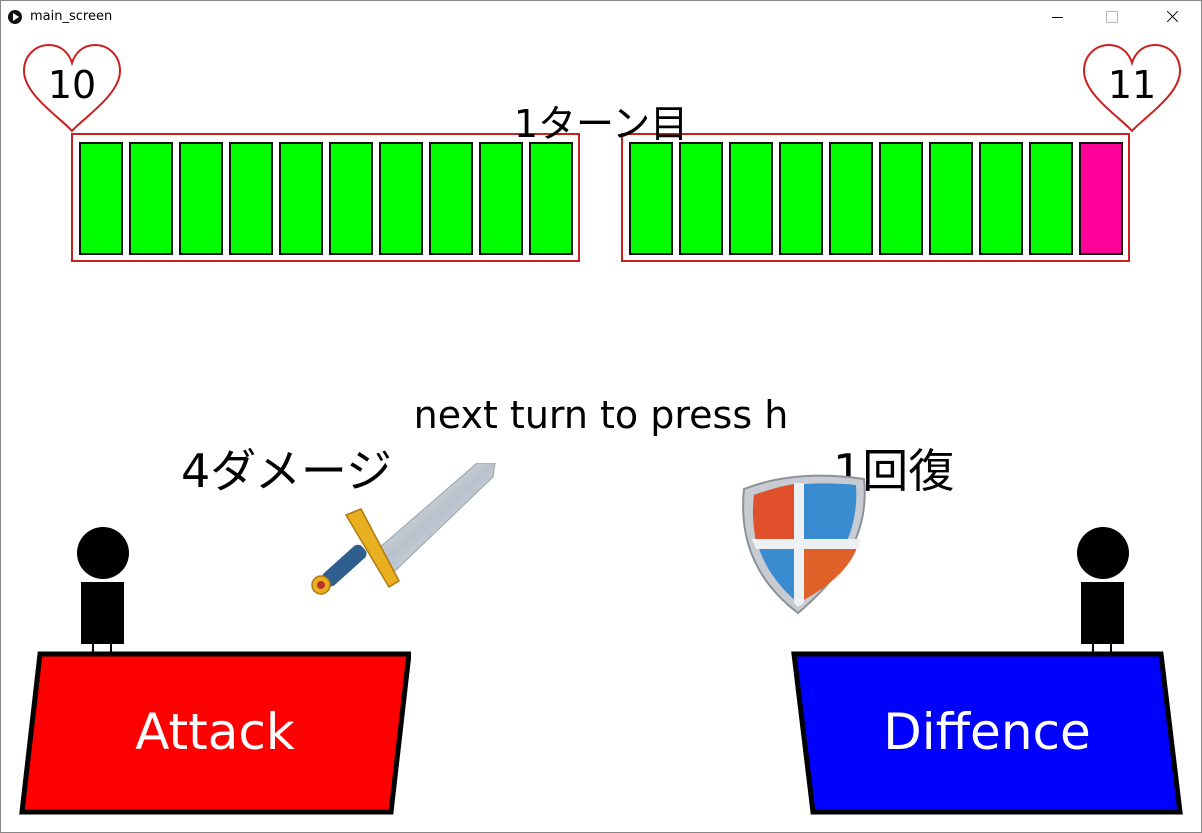 This screenshot has width=1202, height=833. I want to click on close-button, so click(1171, 17).